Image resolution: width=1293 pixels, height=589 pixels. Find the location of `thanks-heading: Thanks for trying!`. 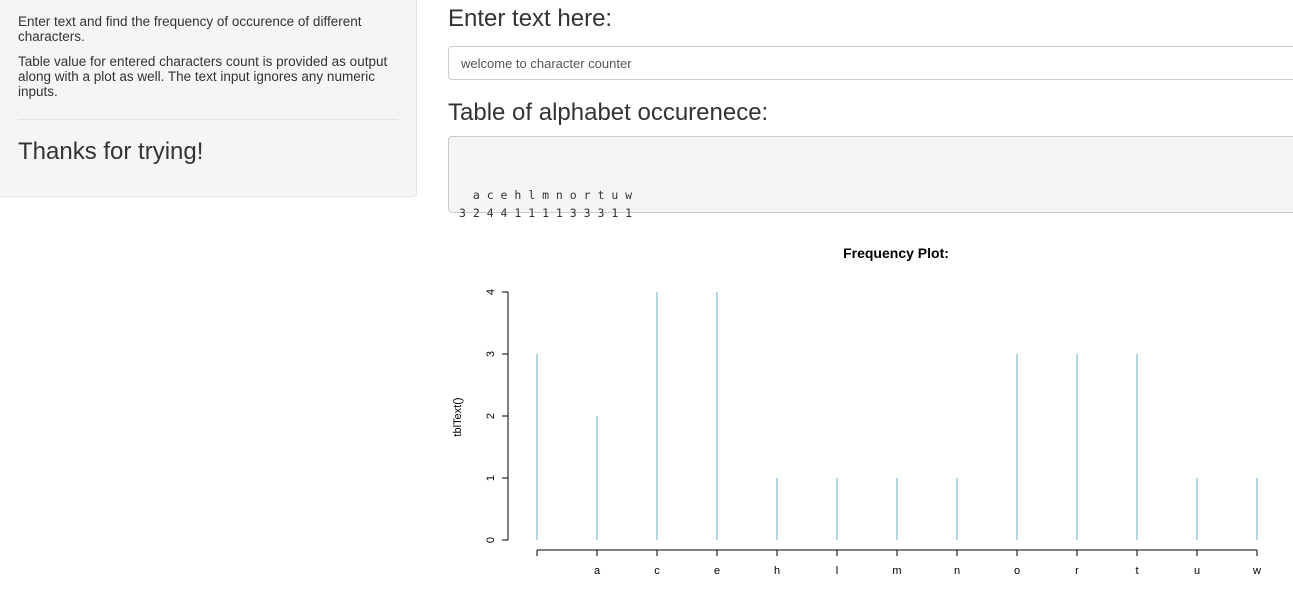

thanks-heading: Thanks for trying! is located at coordinates (111, 151).